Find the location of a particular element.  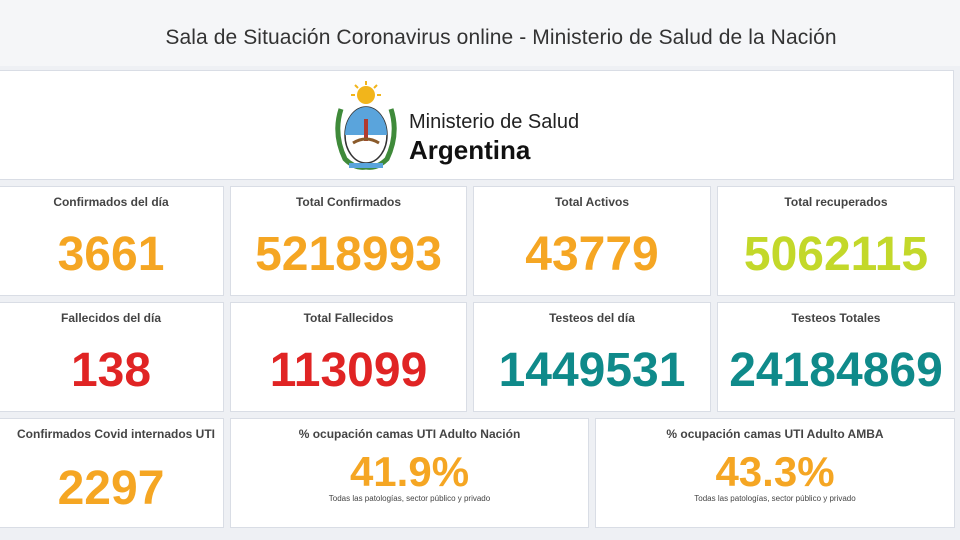

card-value: 41.9% is located at coordinates (409, 471).